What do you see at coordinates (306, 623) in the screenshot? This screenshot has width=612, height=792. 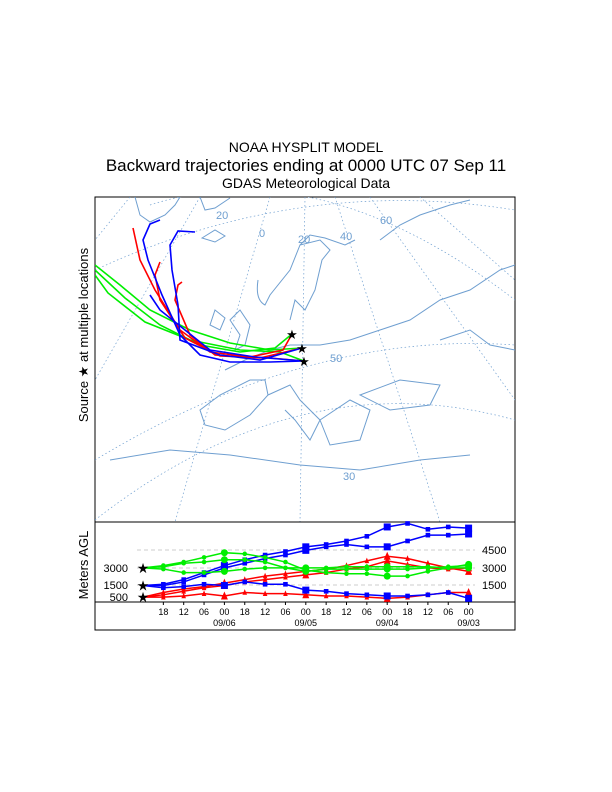 I see `x-date-label: 09/05` at bounding box center [306, 623].